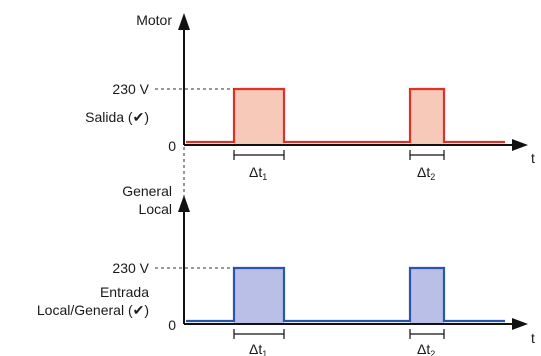 The width and height of the screenshot is (541, 356). Describe the element at coordinates (124, 292) in the screenshot. I see `bottom-signal-label-line1: Entrada` at that location.